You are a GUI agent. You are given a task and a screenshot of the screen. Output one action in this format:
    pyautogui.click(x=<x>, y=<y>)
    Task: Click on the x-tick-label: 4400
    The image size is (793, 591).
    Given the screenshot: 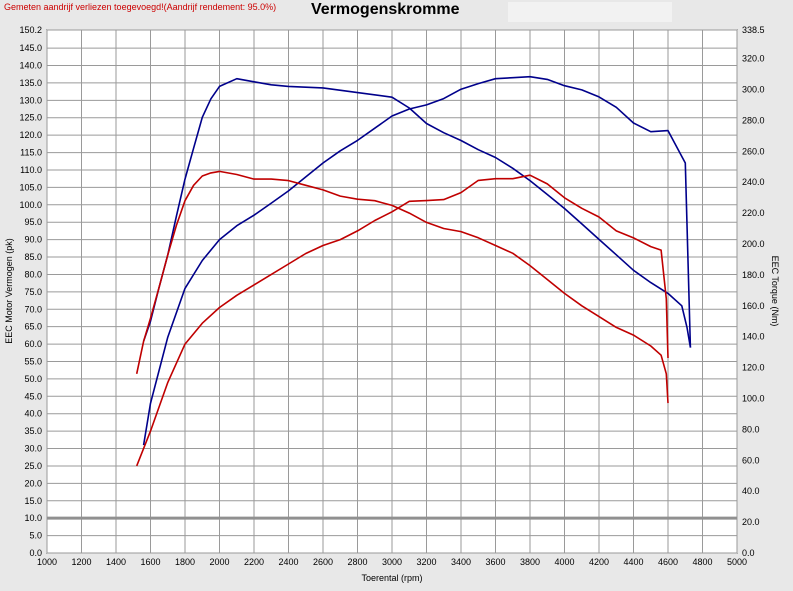 What is the action you would take?
    pyautogui.click(x=633, y=562)
    